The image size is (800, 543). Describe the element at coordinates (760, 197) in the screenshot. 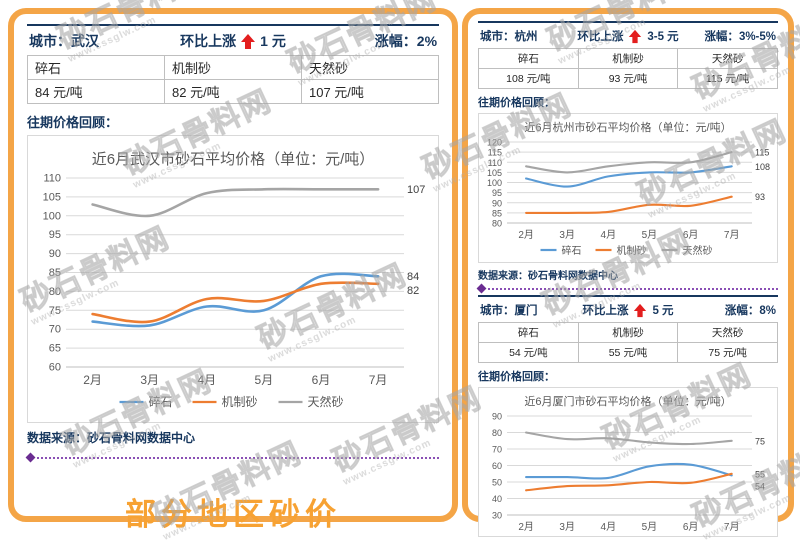

I see `svg-text: 93` at that location.